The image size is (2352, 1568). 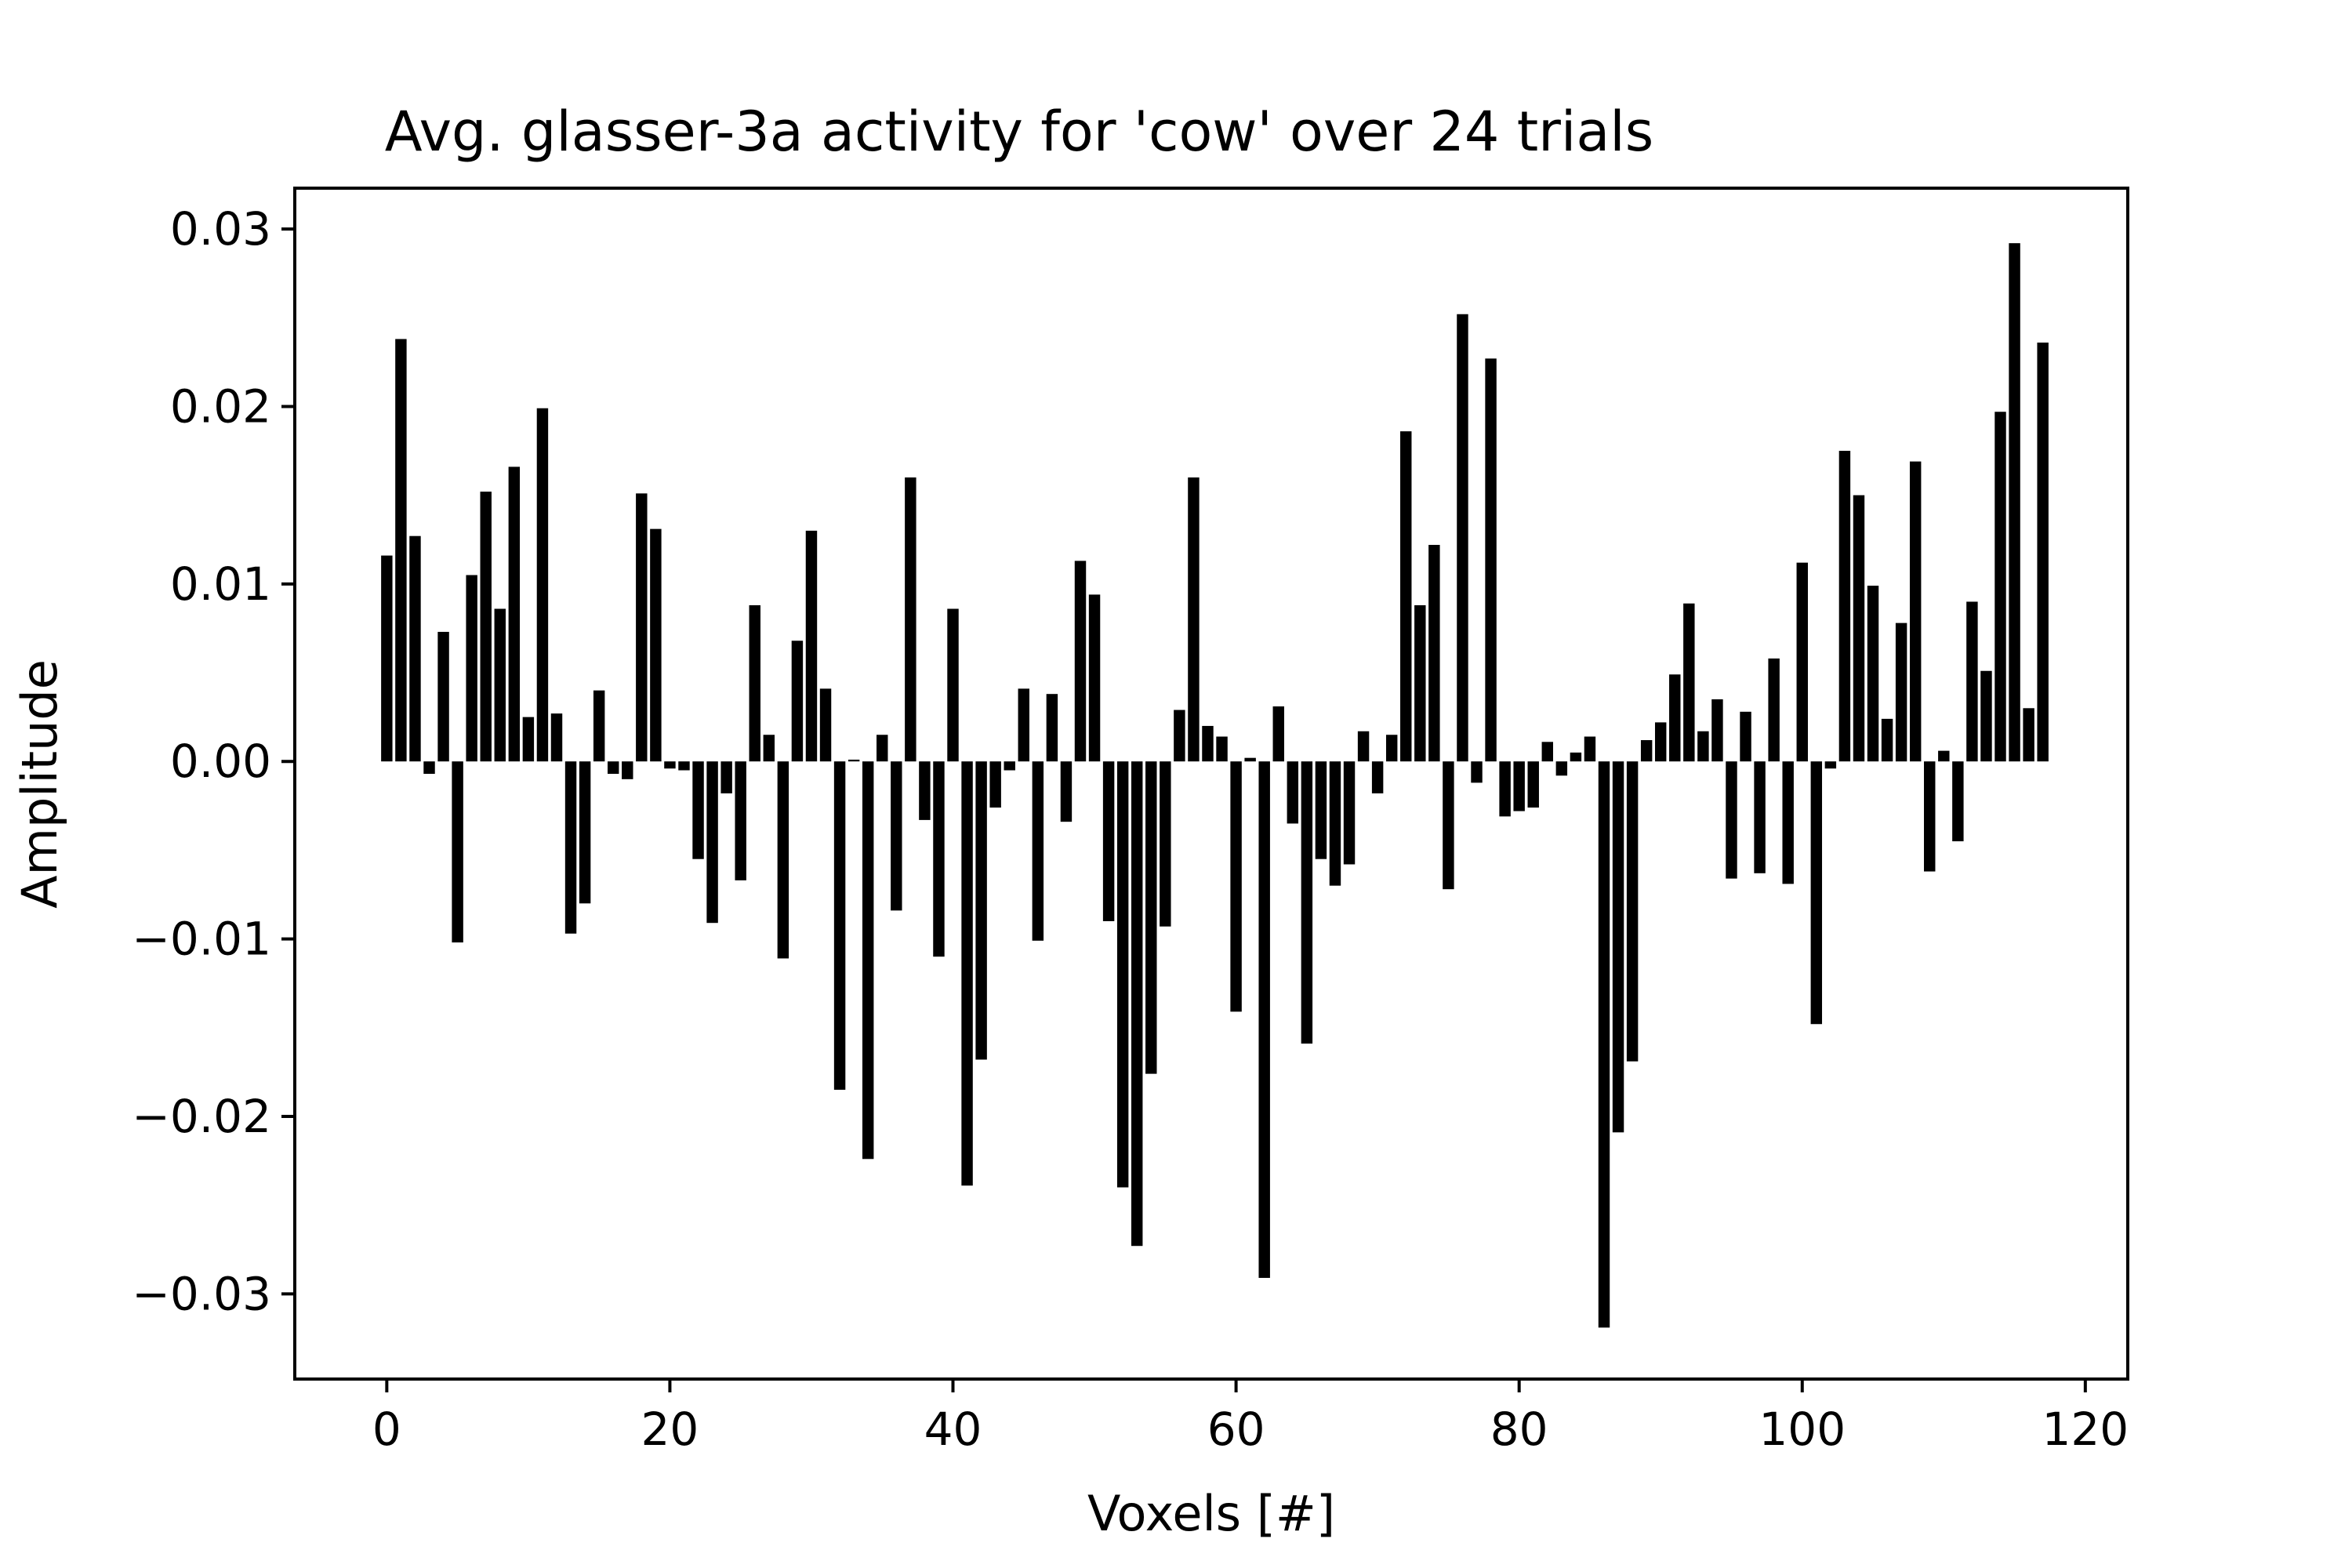 I want to click on x-tick-label: 100, so click(x=1802, y=1429).